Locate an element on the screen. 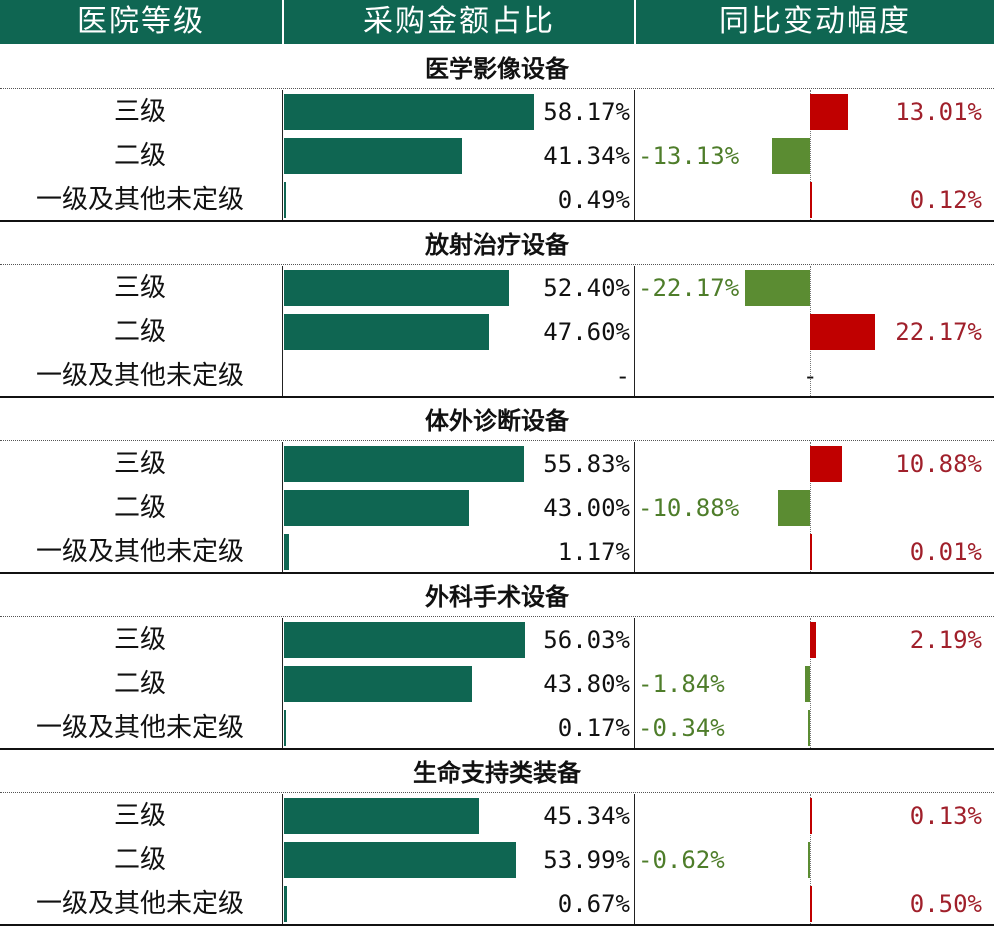 The width and height of the screenshot is (994, 926). change-label: -22.17% is located at coordinates (689, 288).